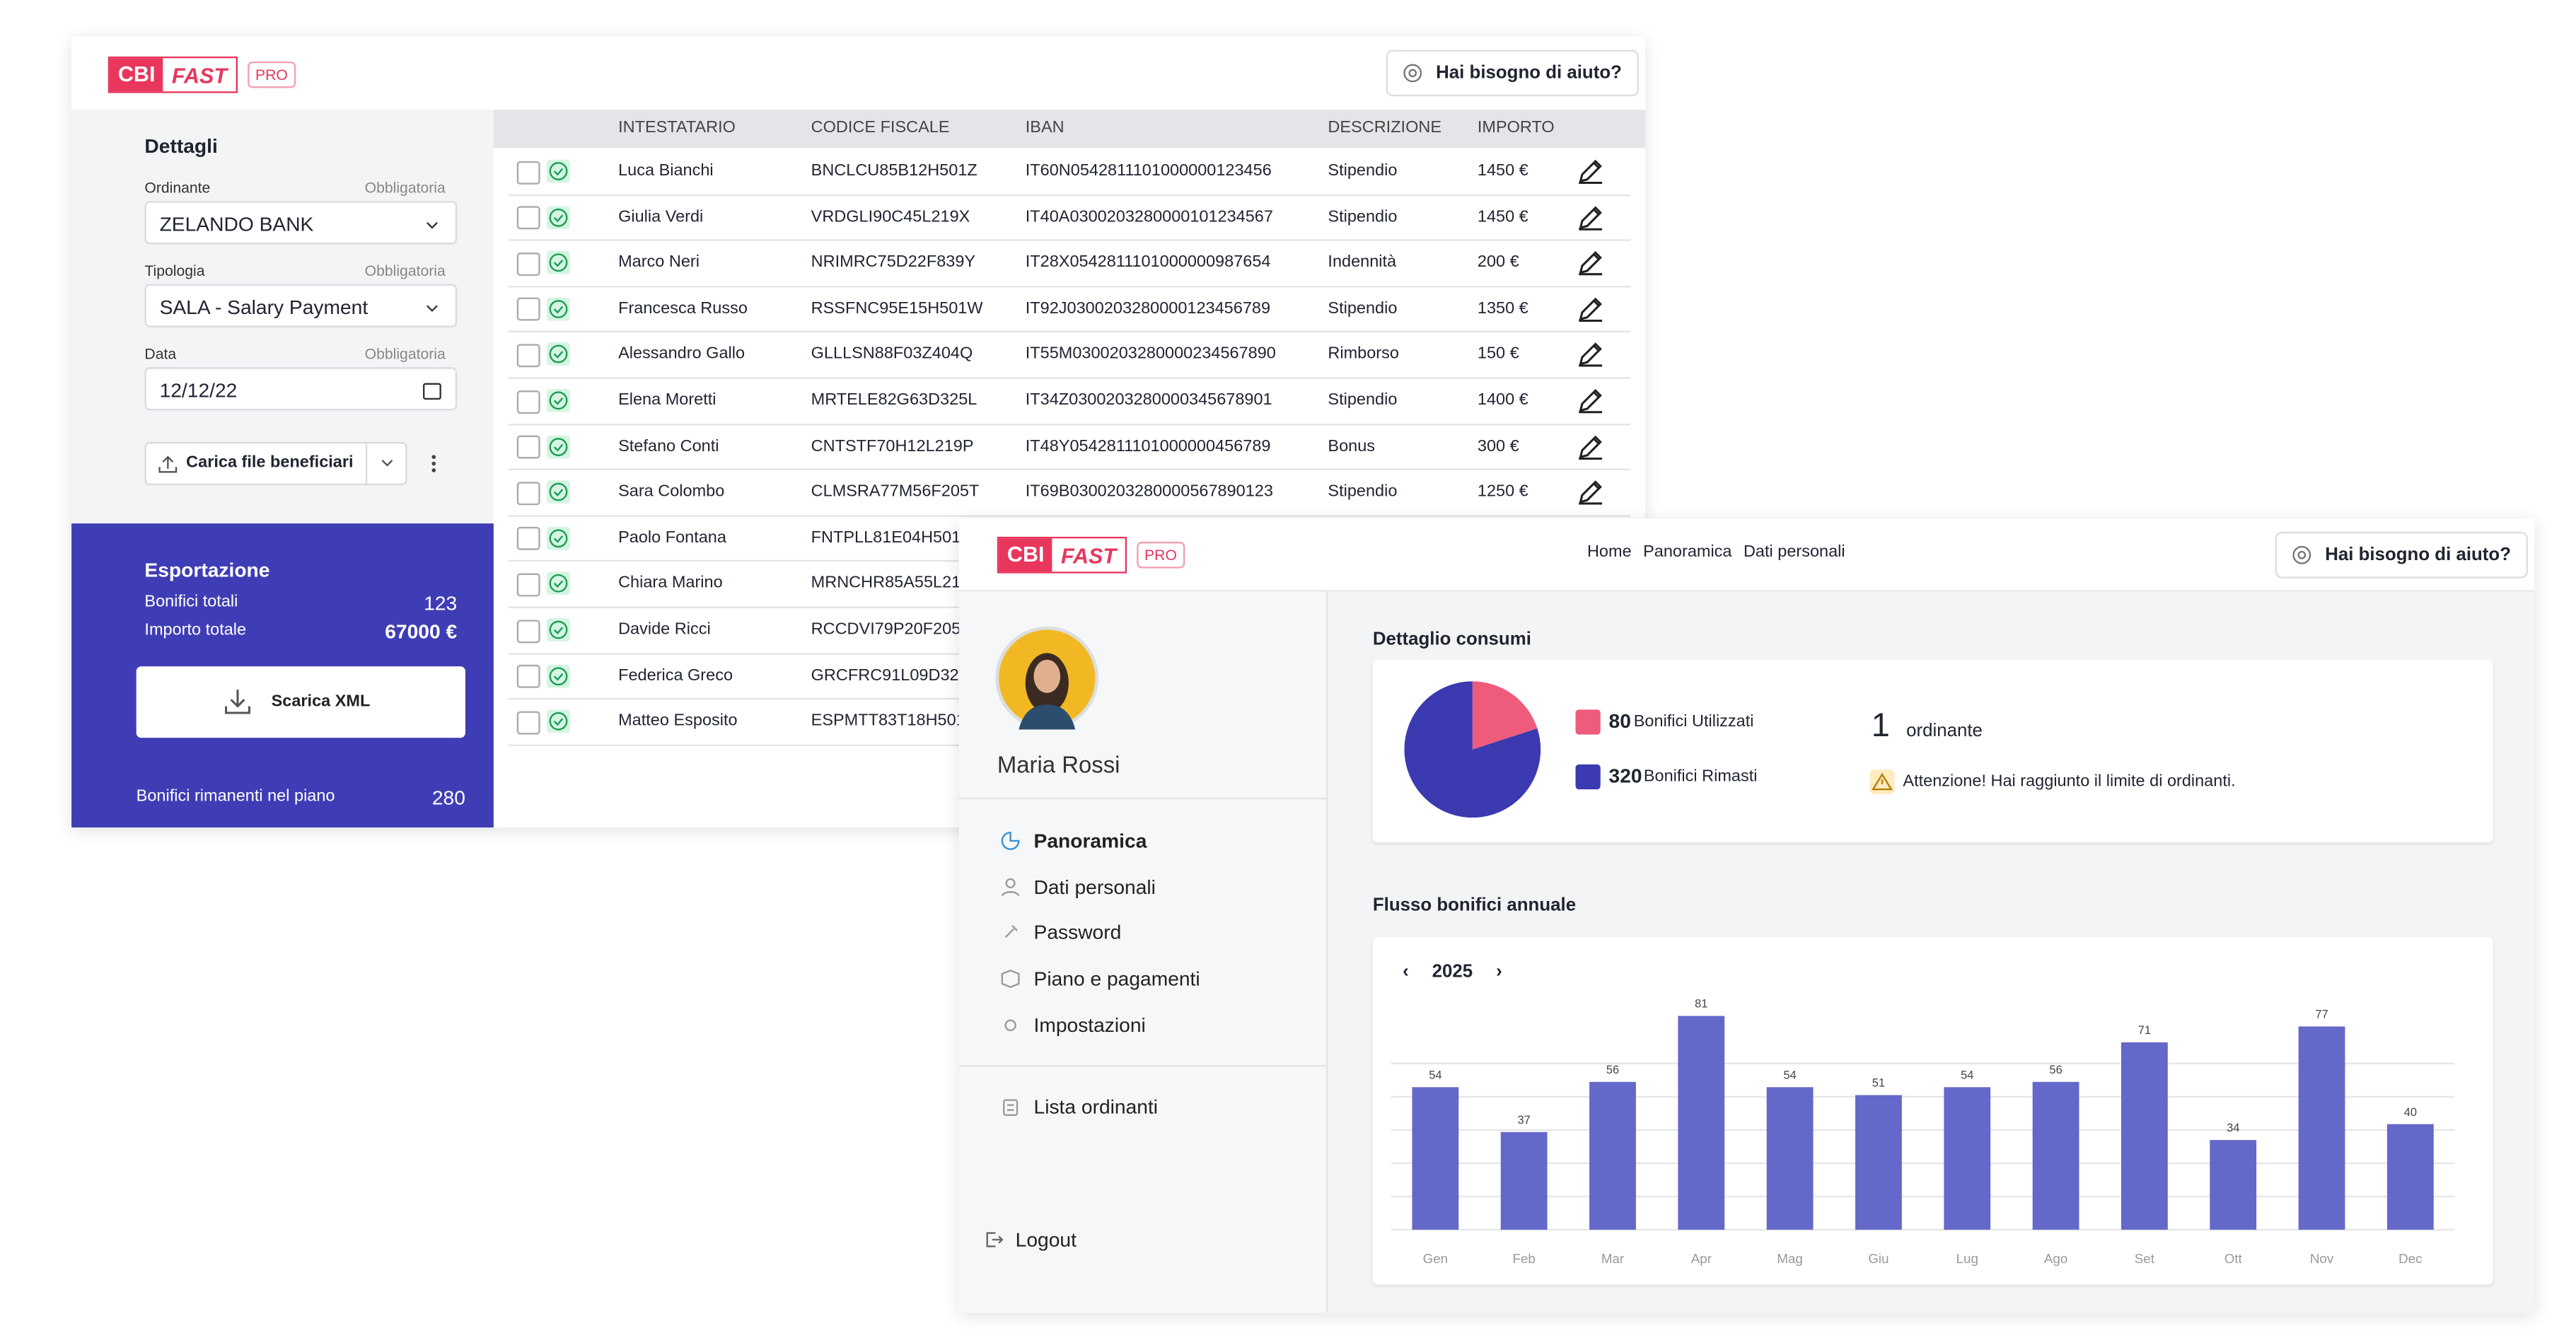  Describe the element at coordinates (889, 675) in the screenshot. I see `table-cell: GRCFRC91L09D325` at that location.